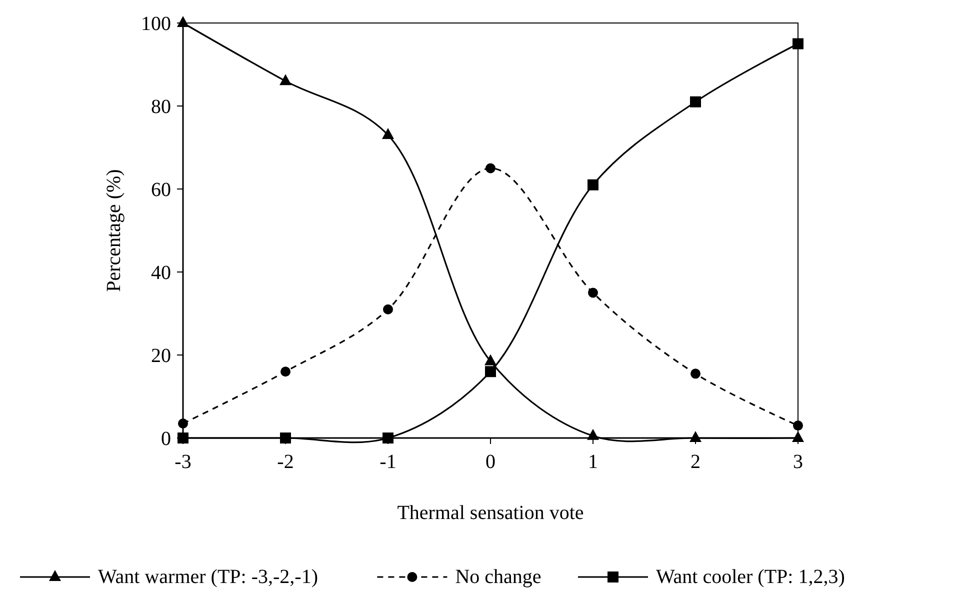 This screenshot has width=959, height=607. Describe the element at coordinates (491, 462) in the screenshot. I see `x-tick-label: 0` at that location.